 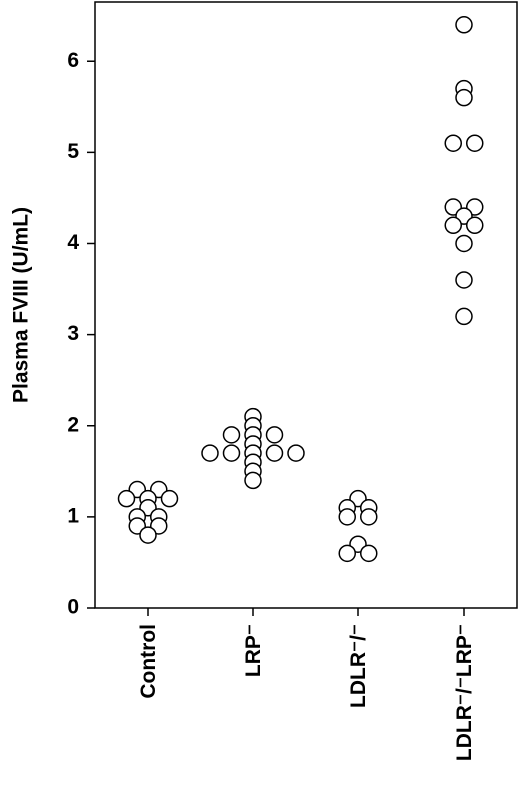 I want to click on x-tick-label: LRP⁻, so click(x=253, y=650).